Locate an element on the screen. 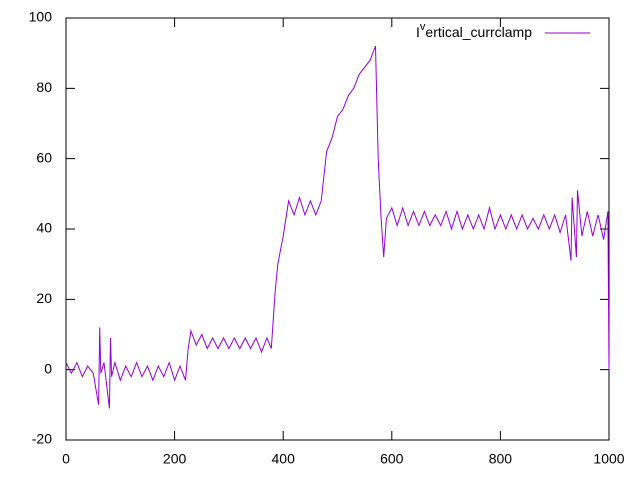  legend-label: Ivertical_currclamp is located at coordinates (474, 30).